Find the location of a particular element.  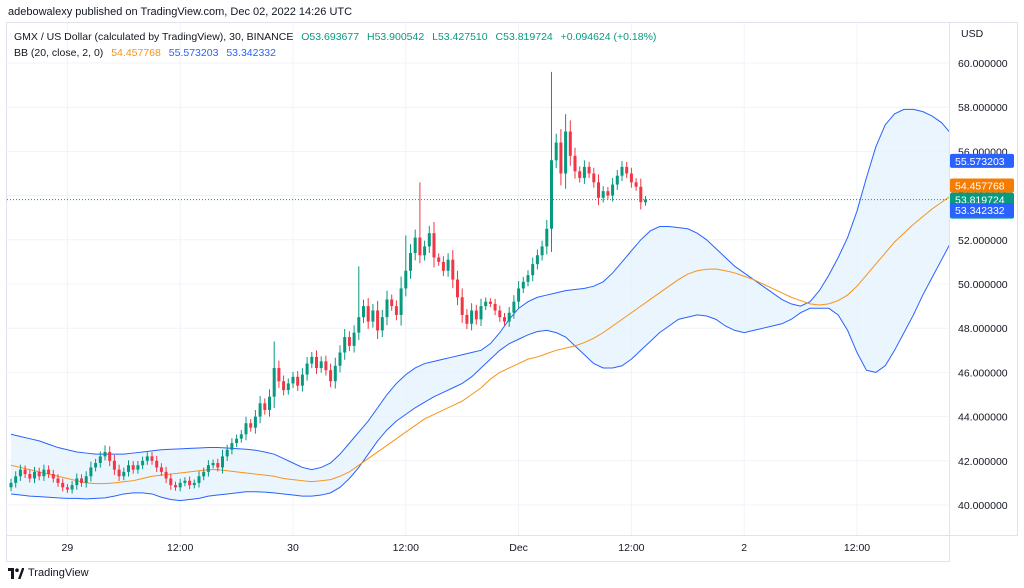

bb-indicator-label: BB (20, close, 2, 0) is located at coordinates (59, 53).